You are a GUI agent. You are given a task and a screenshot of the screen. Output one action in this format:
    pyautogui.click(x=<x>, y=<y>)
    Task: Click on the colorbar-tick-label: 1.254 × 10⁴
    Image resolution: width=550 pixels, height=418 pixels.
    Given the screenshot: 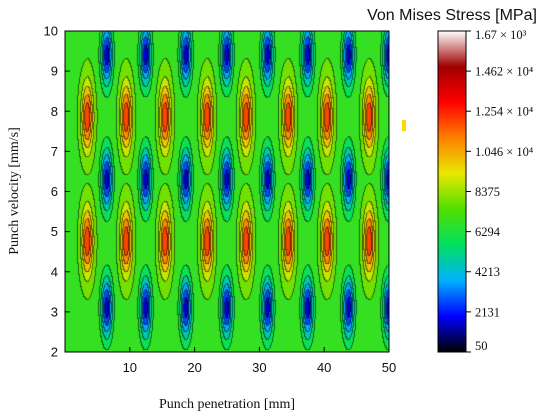 What is the action you would take?
    pyautogui.click(x=504, y=112)
    